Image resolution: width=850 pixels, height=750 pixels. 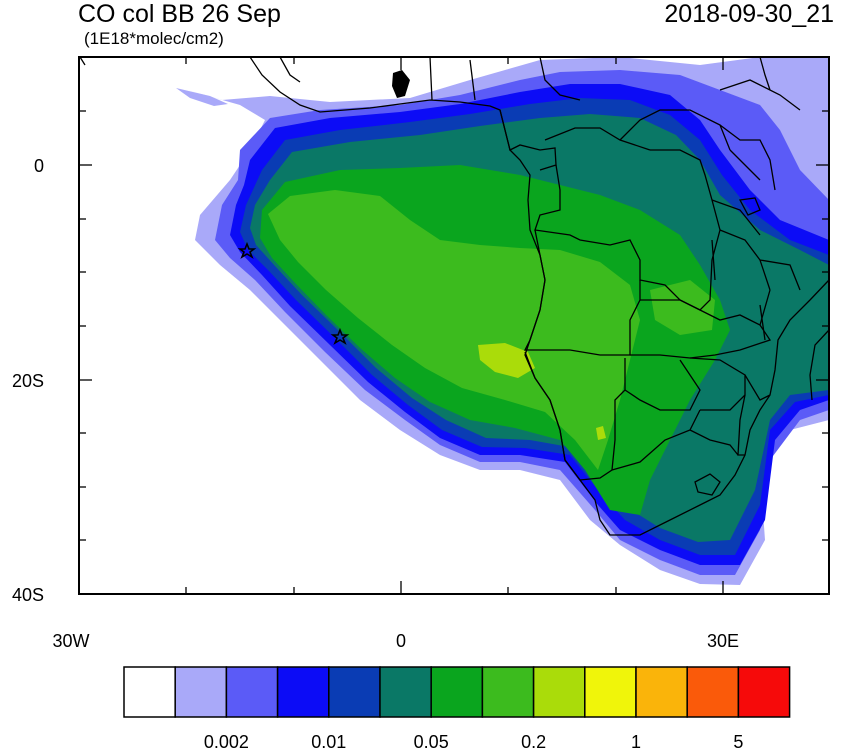 I want to click on colorbar-label: 0.2, so click(x=533, y=741).